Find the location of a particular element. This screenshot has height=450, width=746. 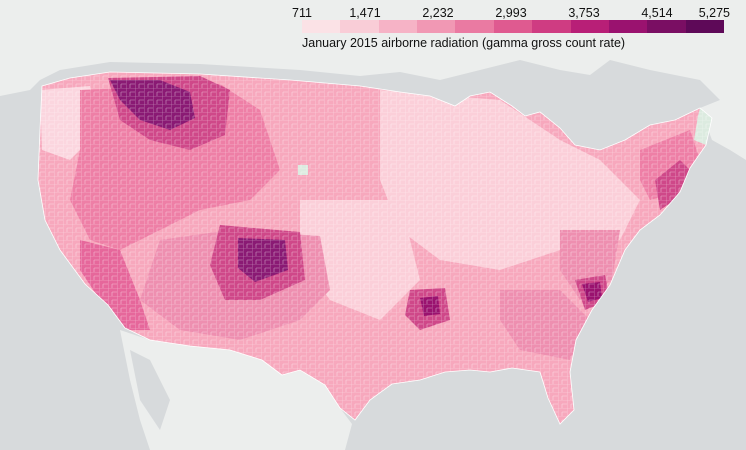

baja-water is located at coordinates (150, 390).